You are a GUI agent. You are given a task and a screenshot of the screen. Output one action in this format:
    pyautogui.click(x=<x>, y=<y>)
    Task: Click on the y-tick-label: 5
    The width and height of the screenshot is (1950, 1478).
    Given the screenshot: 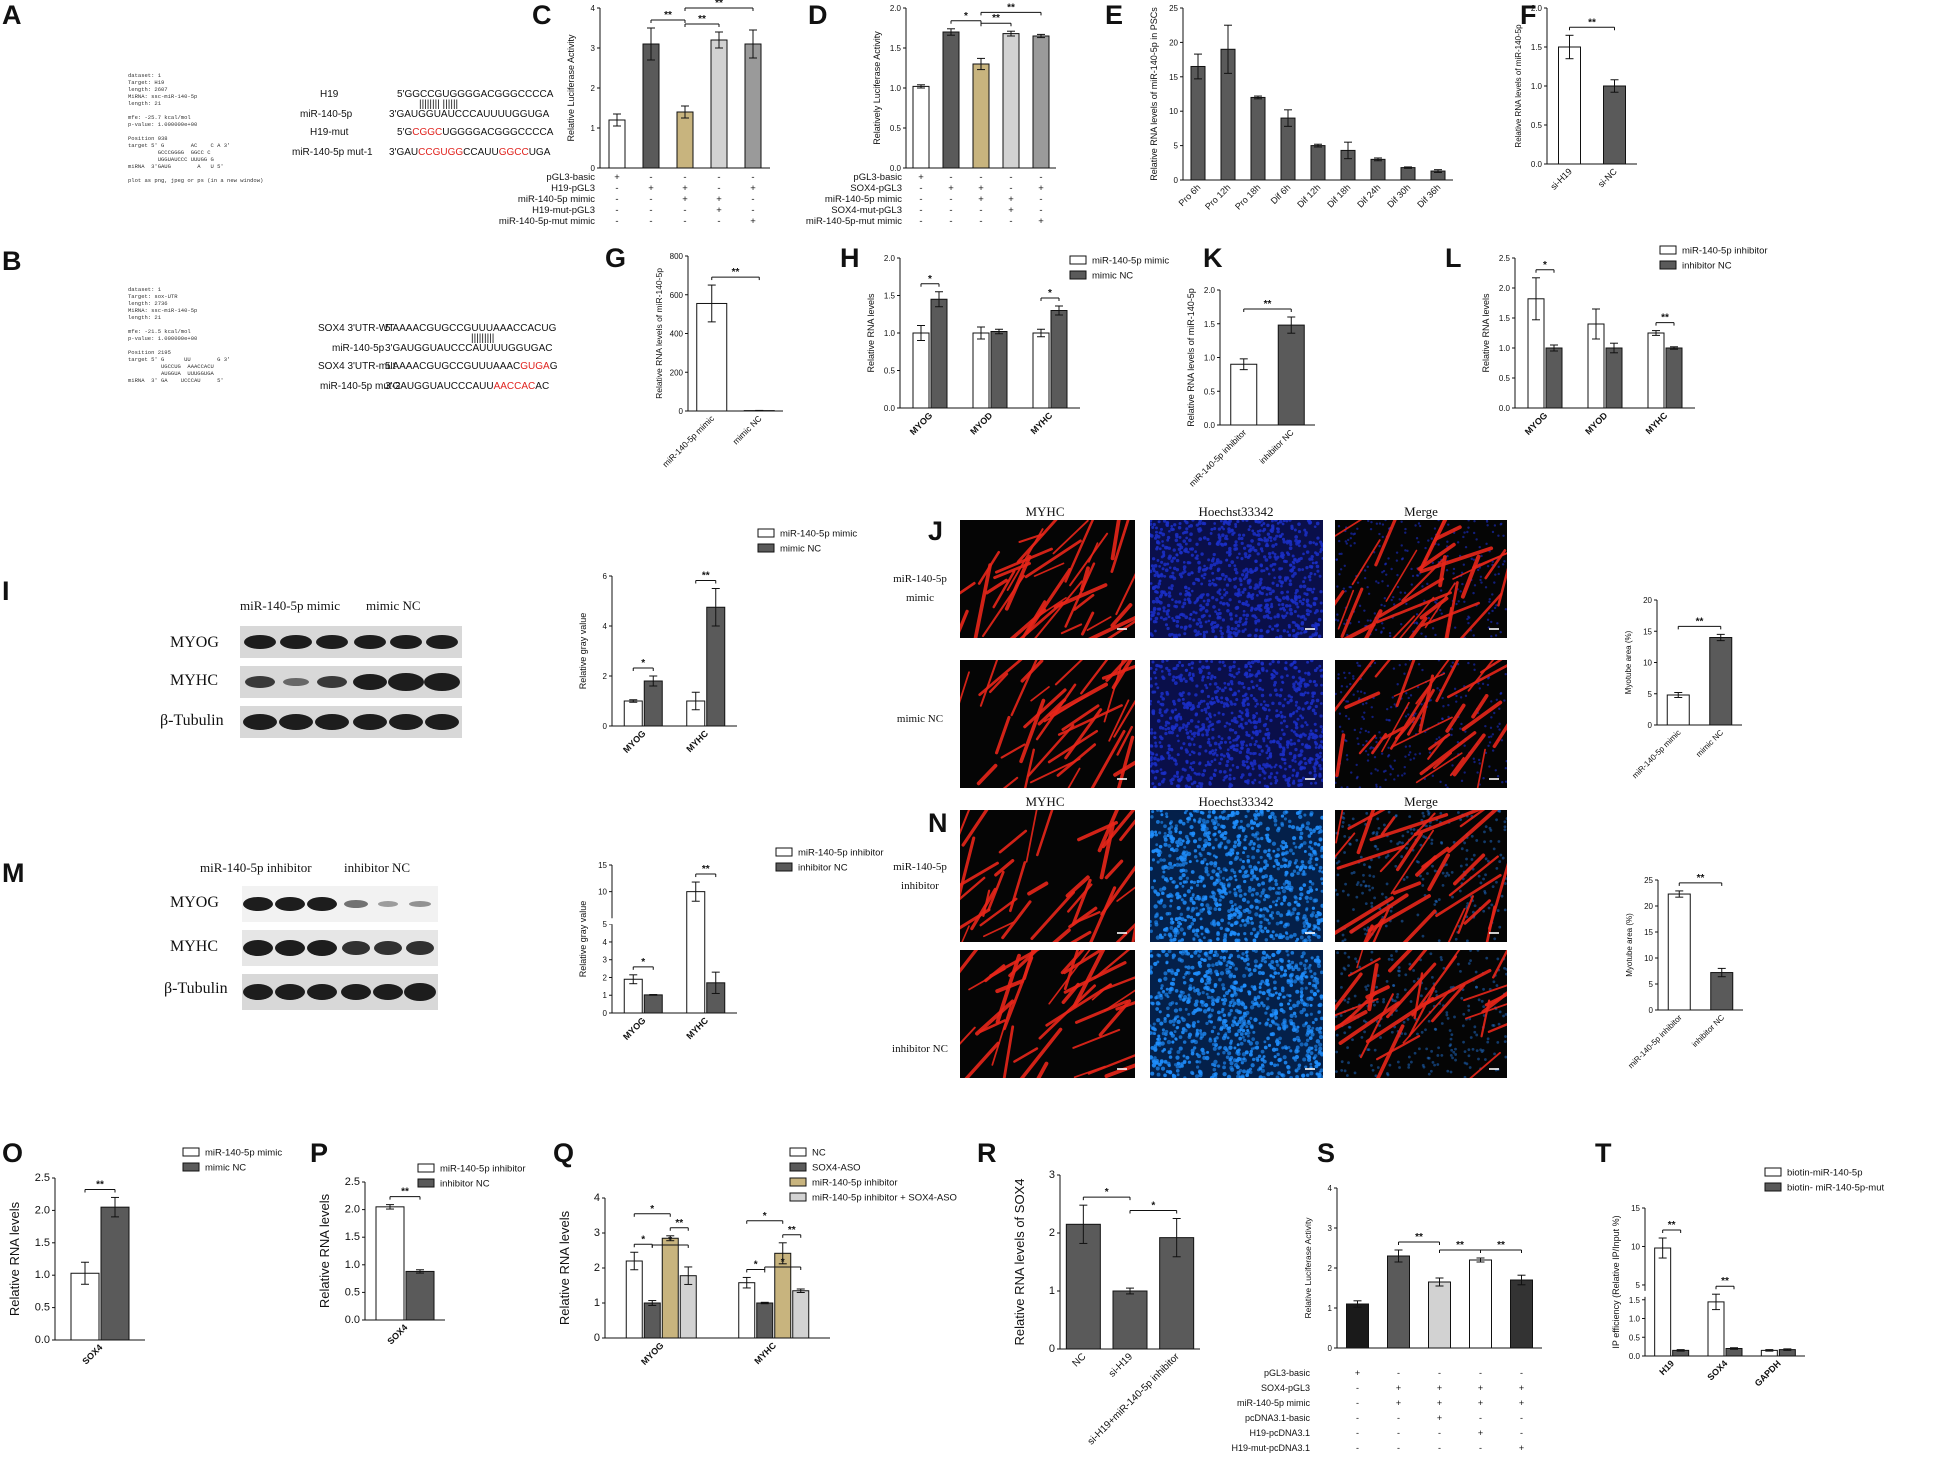 What is the action you would take?
    pyautogui.click(x=605, y=924)
    